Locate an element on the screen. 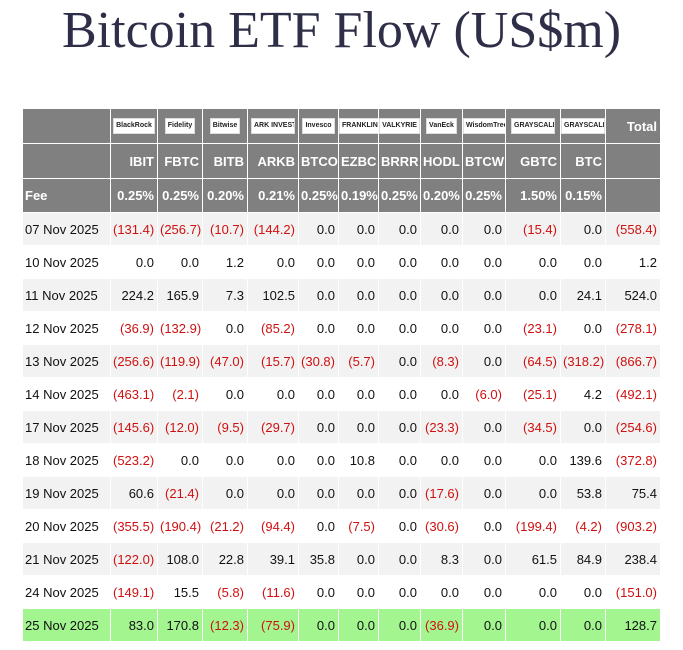  flow: (11.6) is located at coordinates (273, 592).